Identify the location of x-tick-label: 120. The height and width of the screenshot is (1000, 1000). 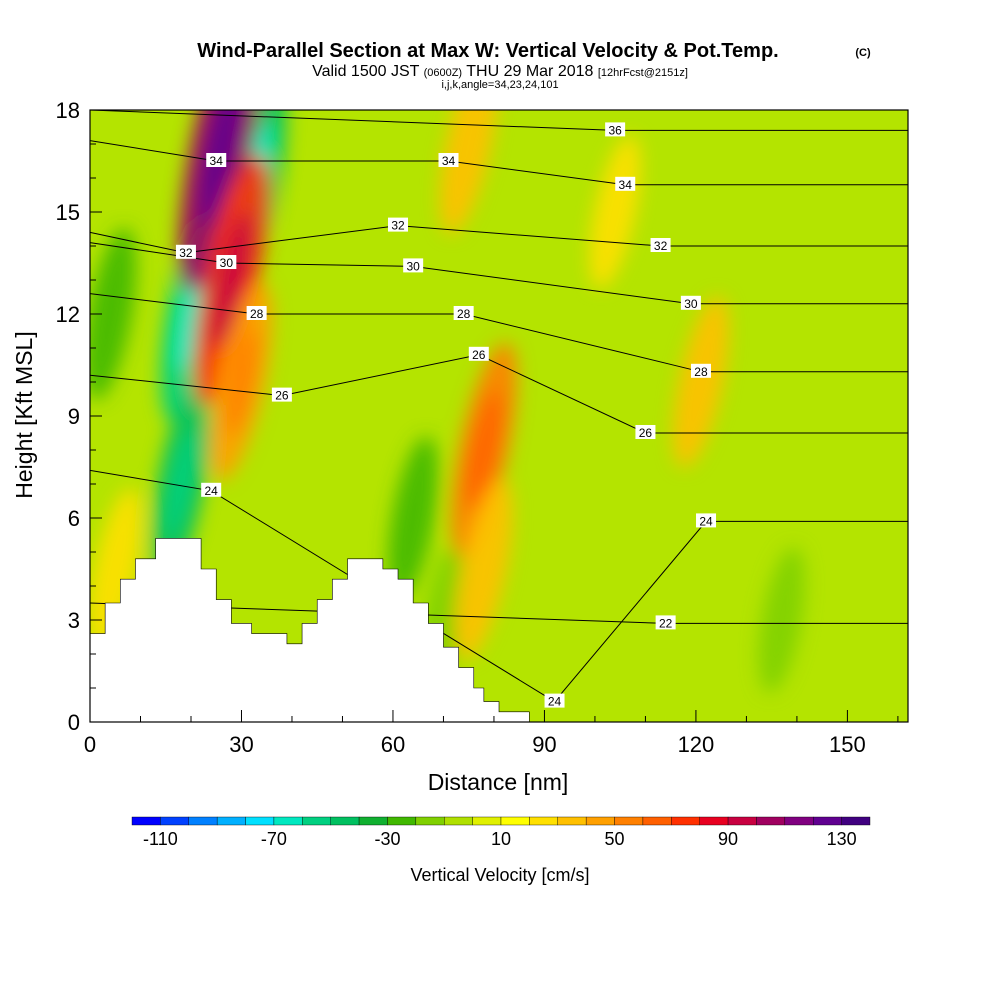
(696, 744).